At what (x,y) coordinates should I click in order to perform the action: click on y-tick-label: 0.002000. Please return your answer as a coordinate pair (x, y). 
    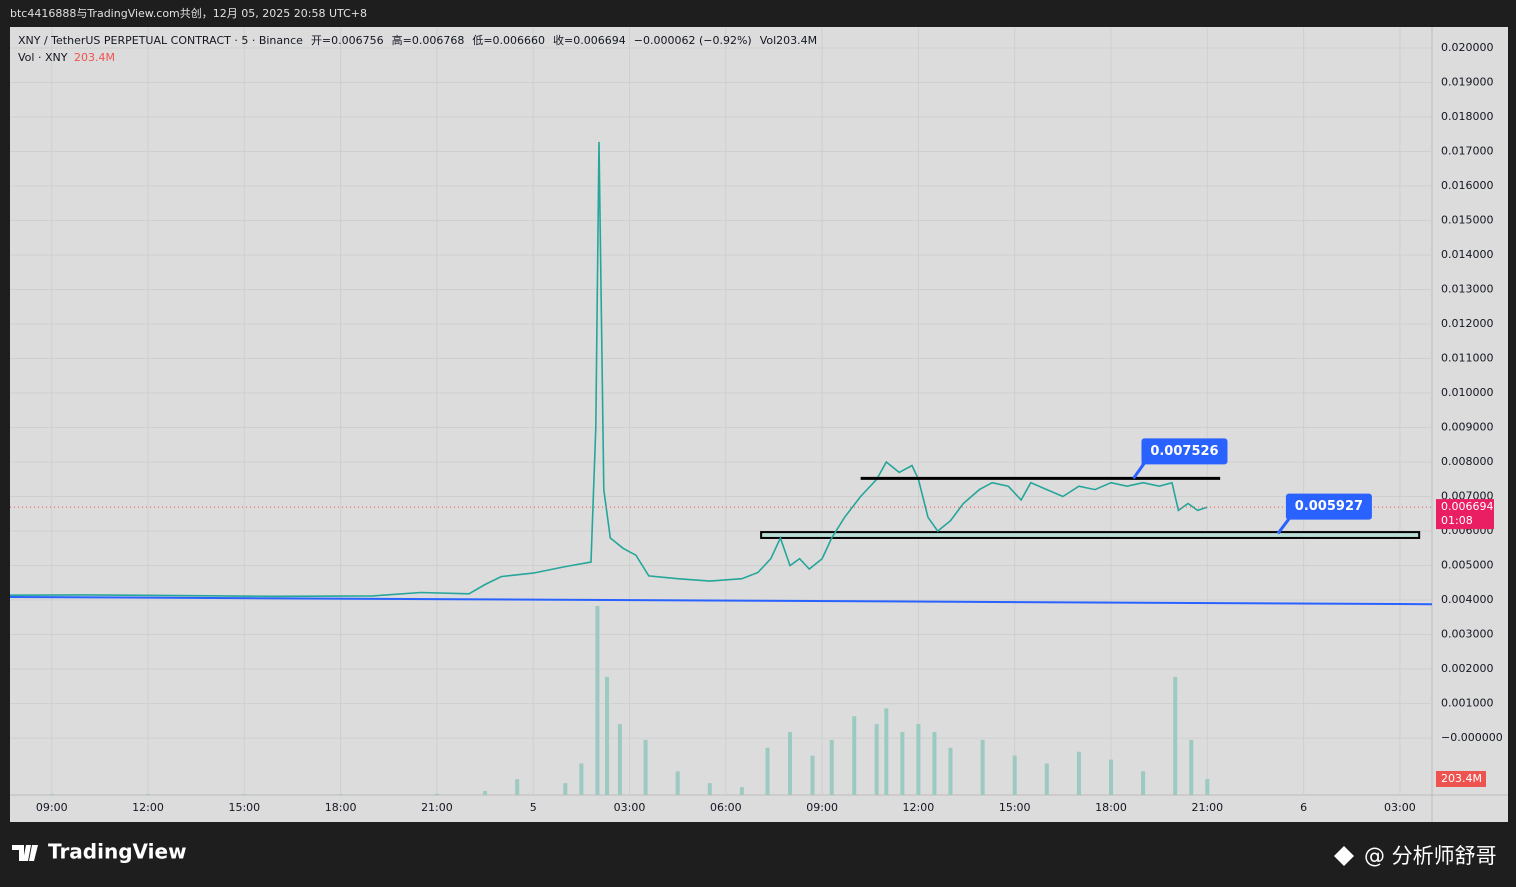
    Looking at the image, I should click on (1467, 668).